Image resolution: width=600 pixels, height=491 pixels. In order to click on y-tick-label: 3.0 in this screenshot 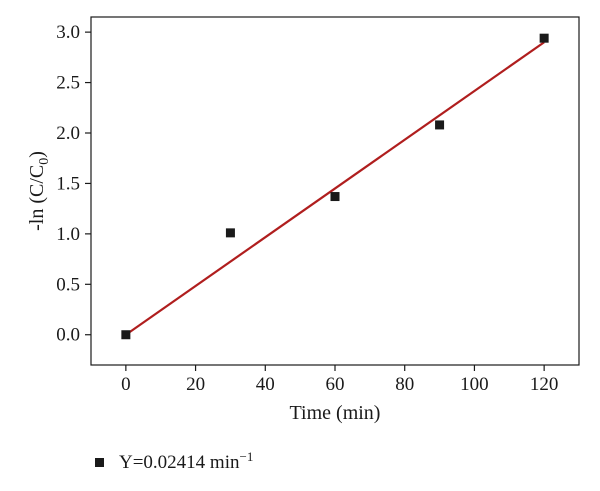, I will do `click(68, 32)`.